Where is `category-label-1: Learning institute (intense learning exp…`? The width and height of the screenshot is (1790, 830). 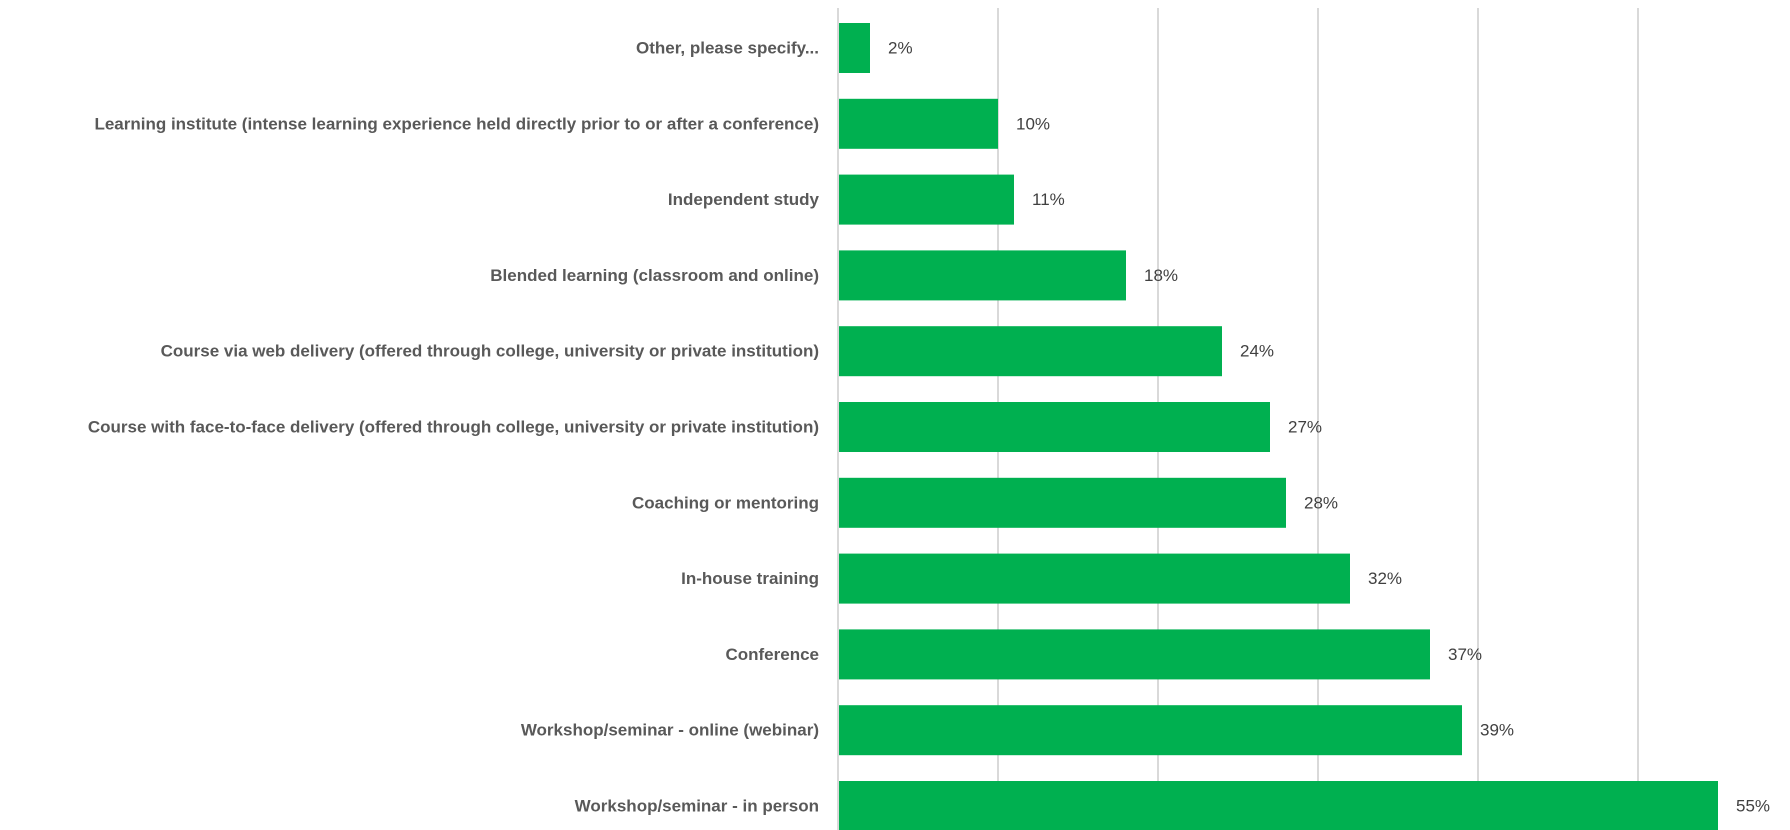
category-label-1: Learning institute (intense learning exp… is located at coordinates (456, 123).